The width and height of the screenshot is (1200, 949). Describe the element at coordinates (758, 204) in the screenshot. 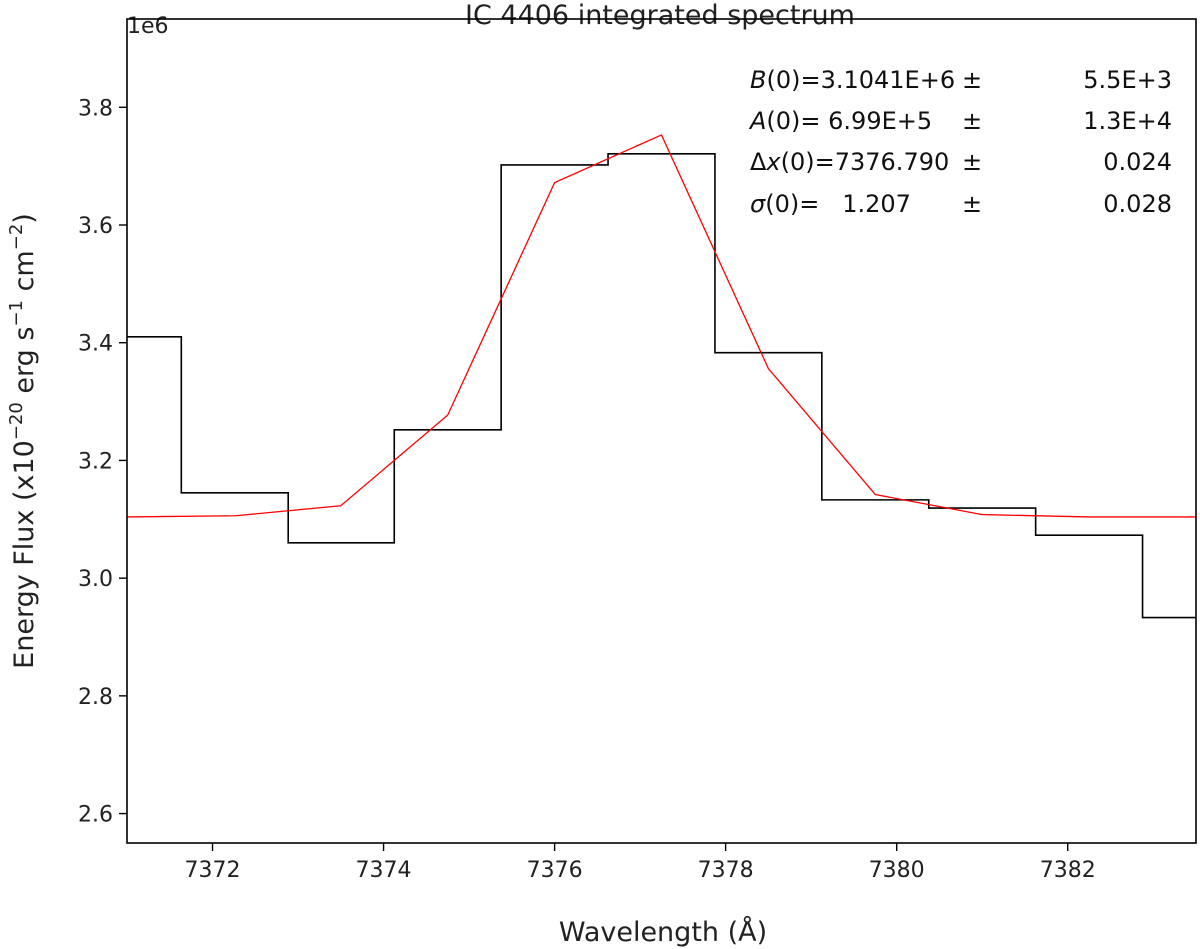

I see `fit-param-sigma-symbol: σ` at that location.